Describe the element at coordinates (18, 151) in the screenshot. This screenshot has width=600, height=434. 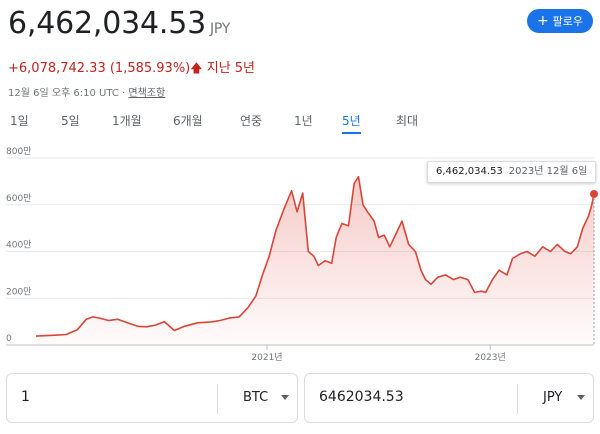
I see `y-tick-label: 800만` at that location.